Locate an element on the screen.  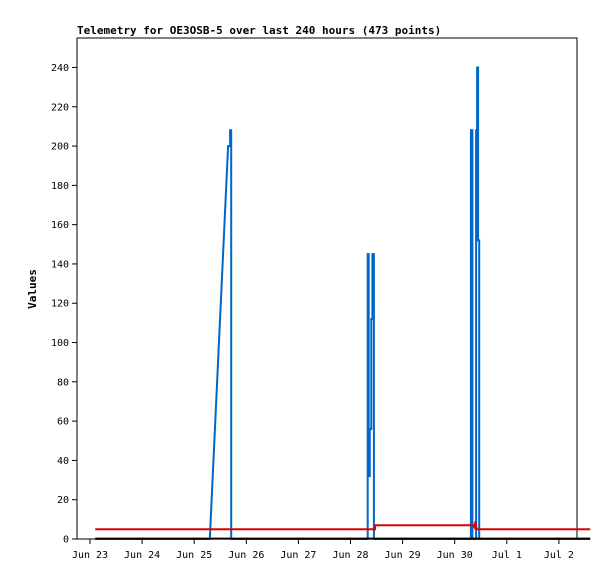
y-tick-label: 20 is located at coordinates (63, 500).